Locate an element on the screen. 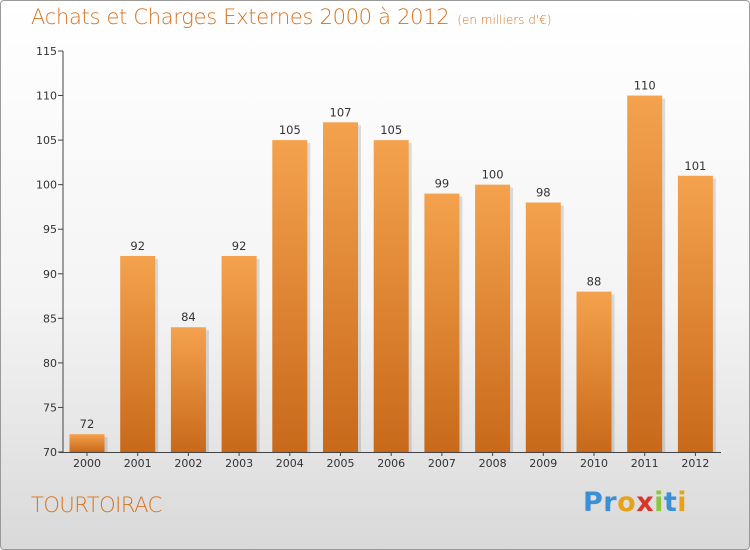 The image size is (750, 550). value-label-2003: 92 is located at coordinates (239, 246).